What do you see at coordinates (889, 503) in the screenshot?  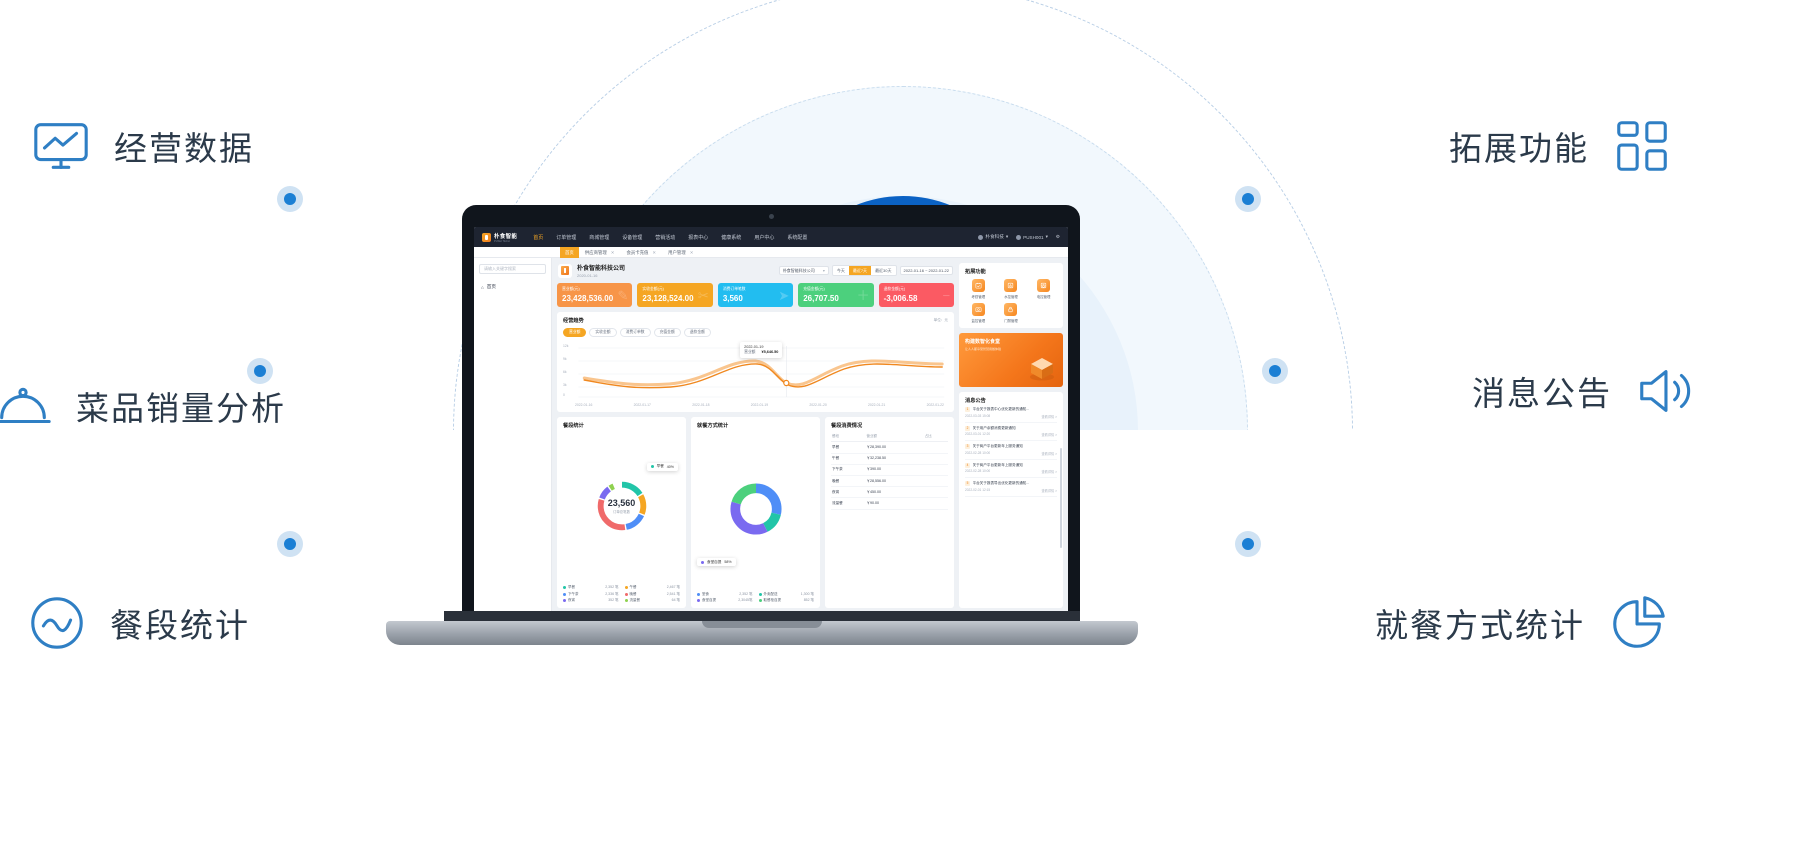 I see `table-row: 流量餐 ￥90.00` at bounding box center [889, 503].